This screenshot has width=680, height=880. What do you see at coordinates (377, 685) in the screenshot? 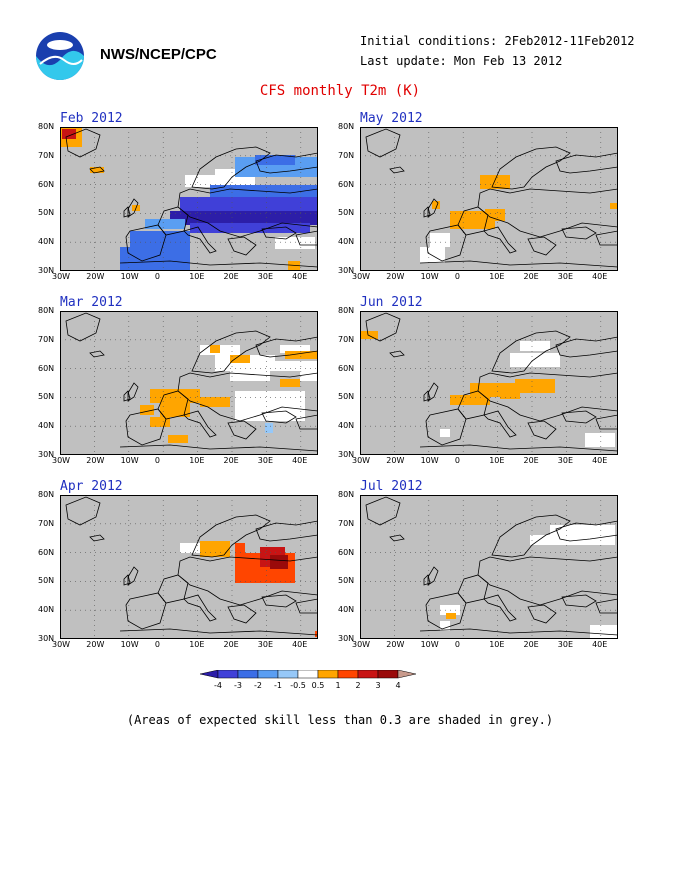
I see `colorbar-label: 3` at bounding box center [377, 685].